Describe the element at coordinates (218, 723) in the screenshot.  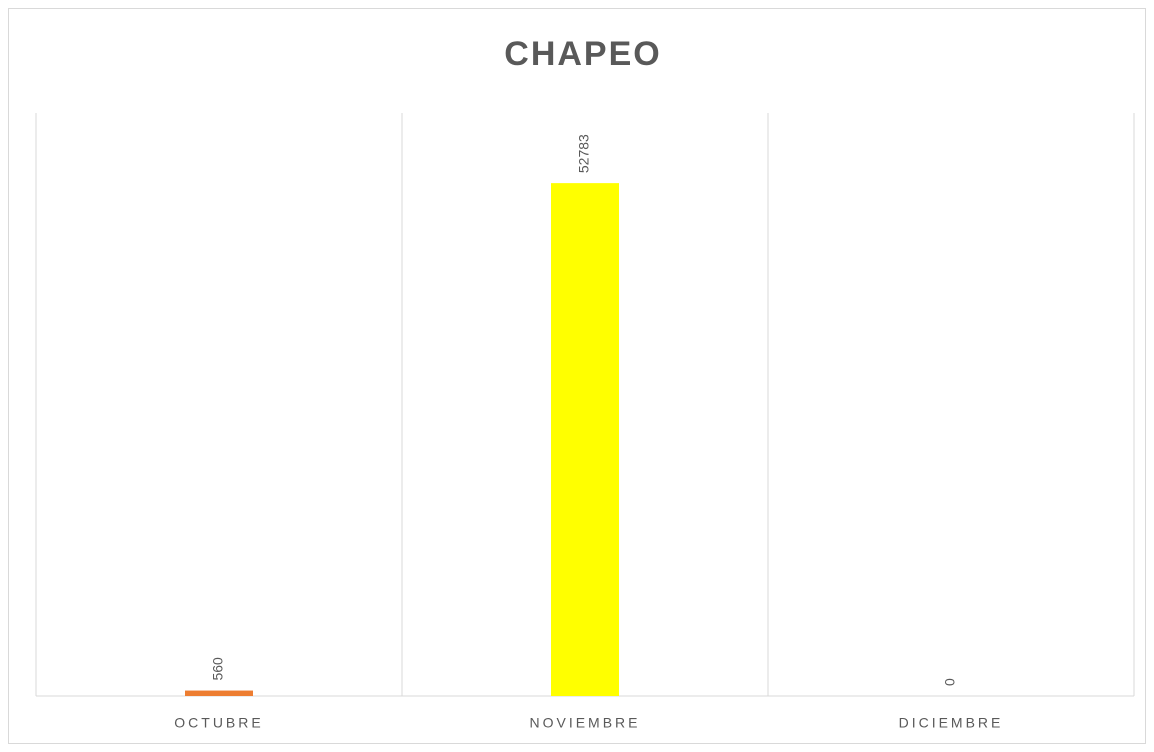
I see `x-tick-label: OCTUBRE` at that location.